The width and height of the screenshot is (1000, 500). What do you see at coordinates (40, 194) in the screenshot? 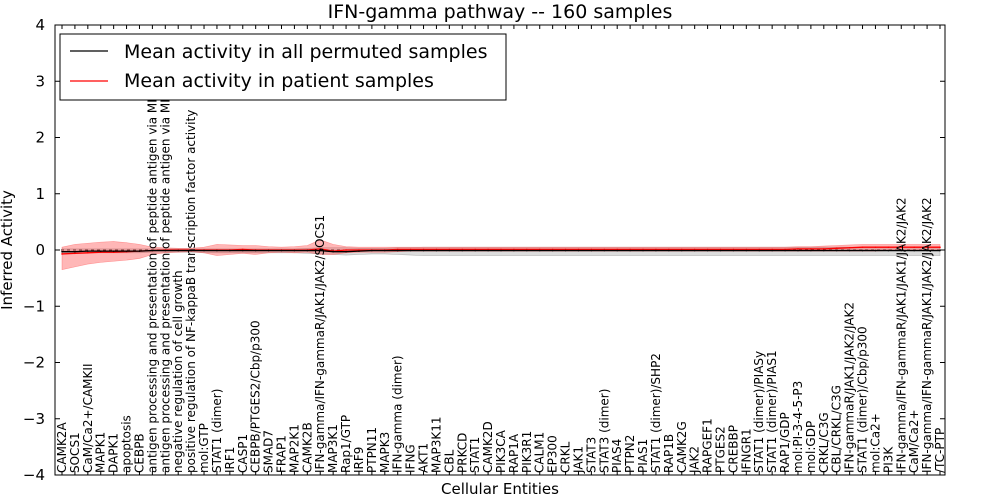
I see `ytick-label-5: 1` at bounding box center [40, 194].